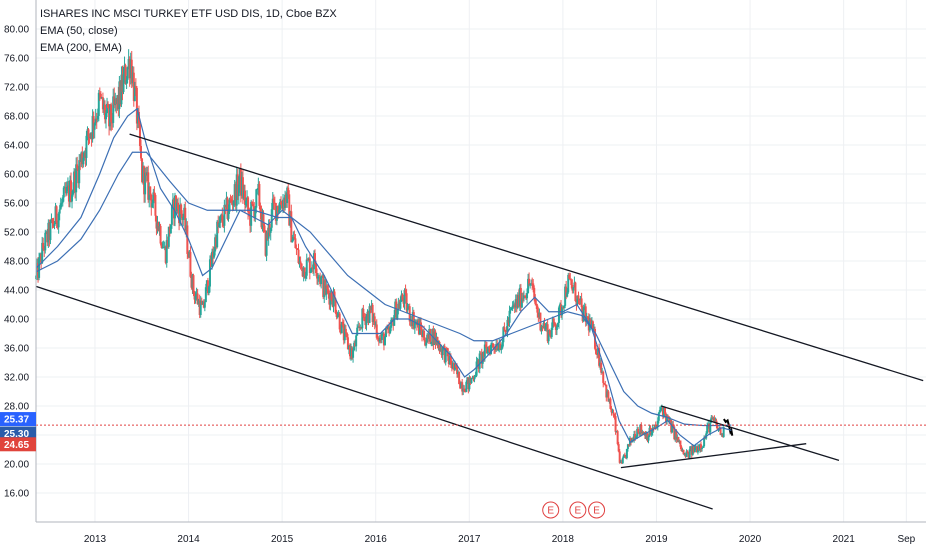  Describe the element at coordinates (563, 539) in the screenshot. I see `x-tick-label: 2018` at that location.